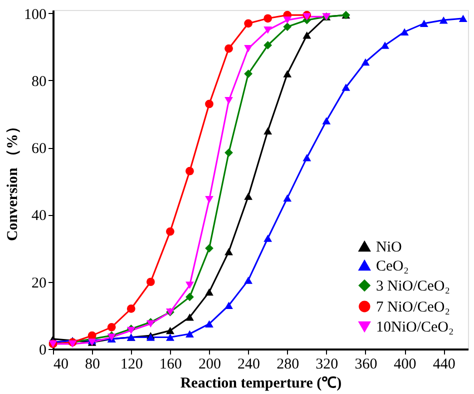  I want to click on y-tick-label: 60, so click(39, 149).